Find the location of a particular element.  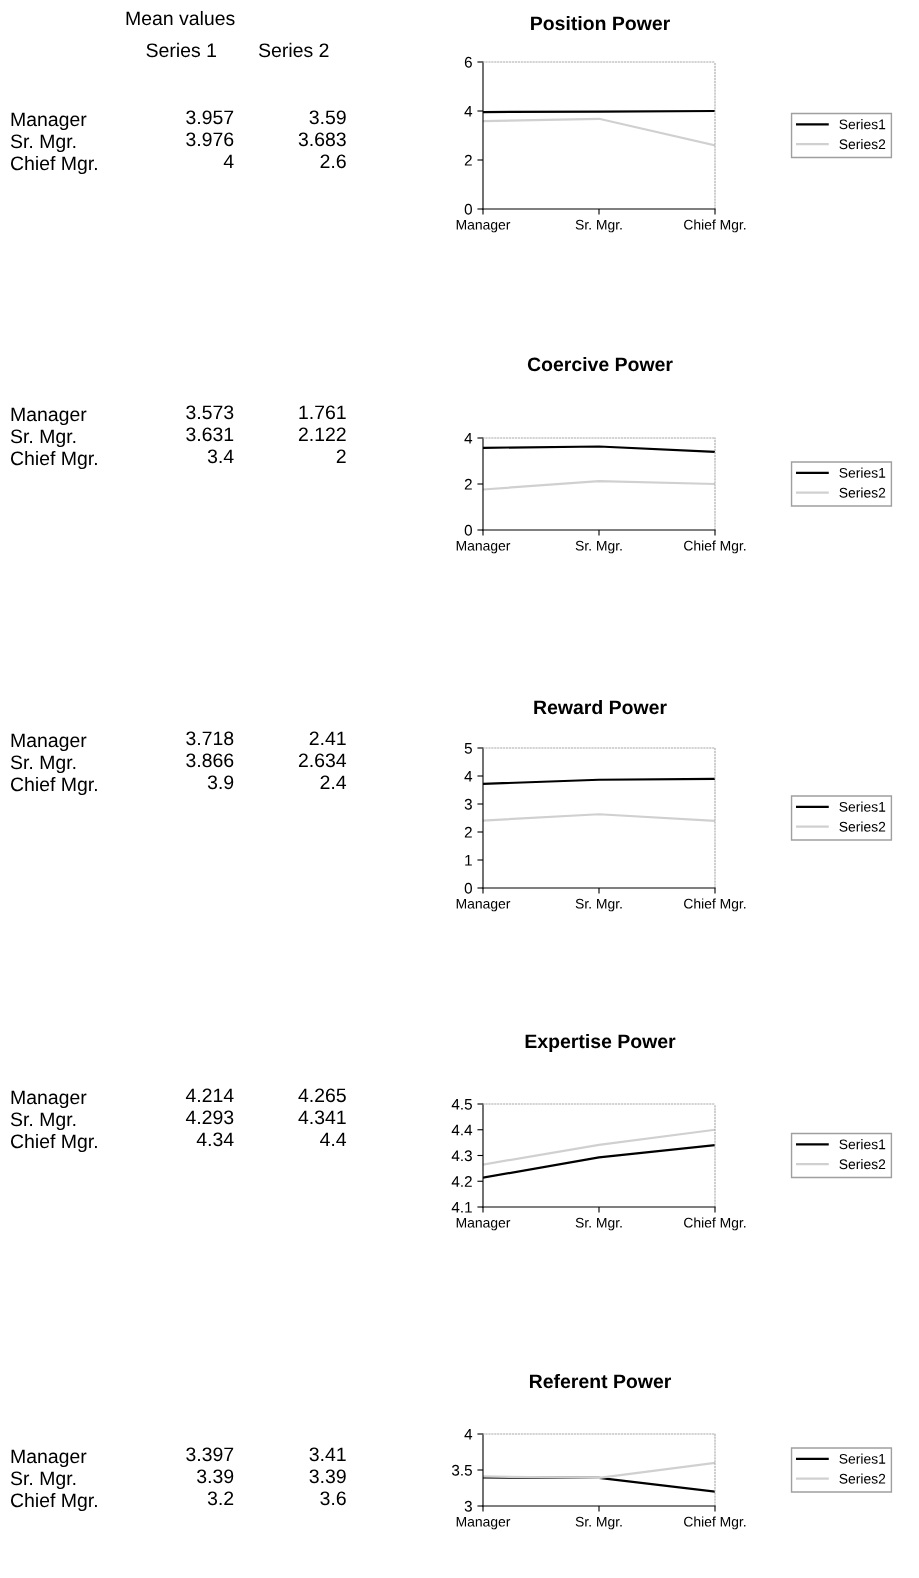

data-label: 2.41 is located at coordinates (327, 738).